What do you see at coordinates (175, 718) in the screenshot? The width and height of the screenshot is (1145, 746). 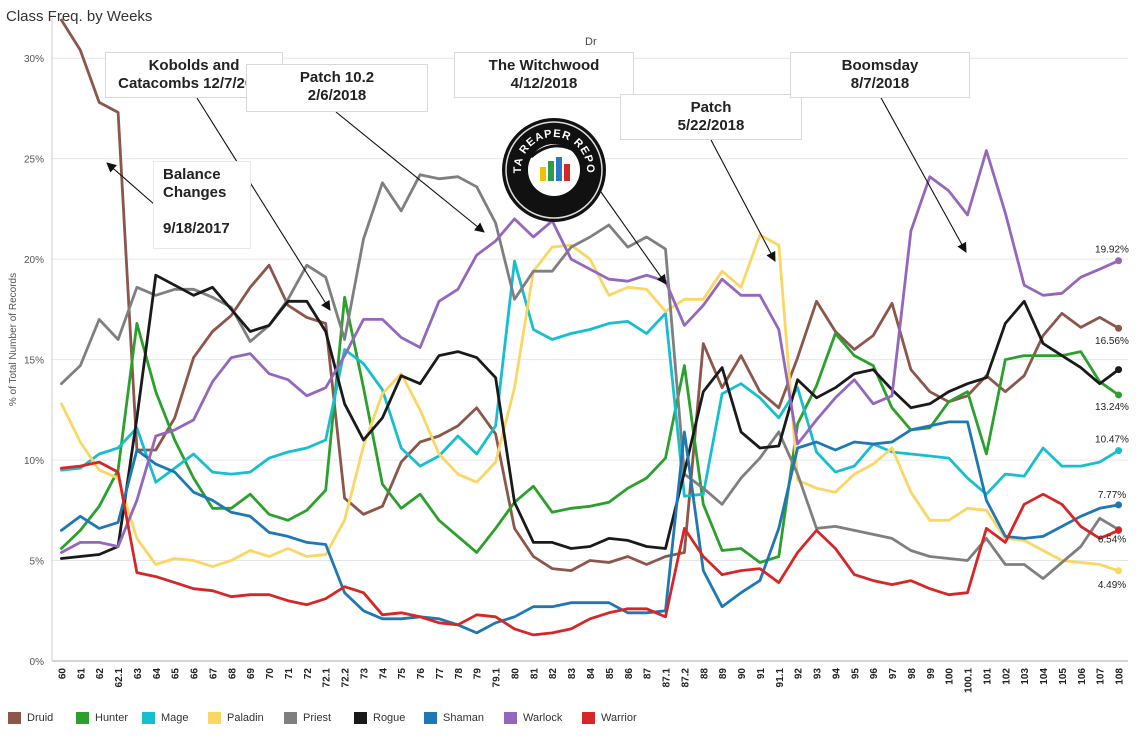 I see `legend-label: Mage` at bounding box center [175, 718].